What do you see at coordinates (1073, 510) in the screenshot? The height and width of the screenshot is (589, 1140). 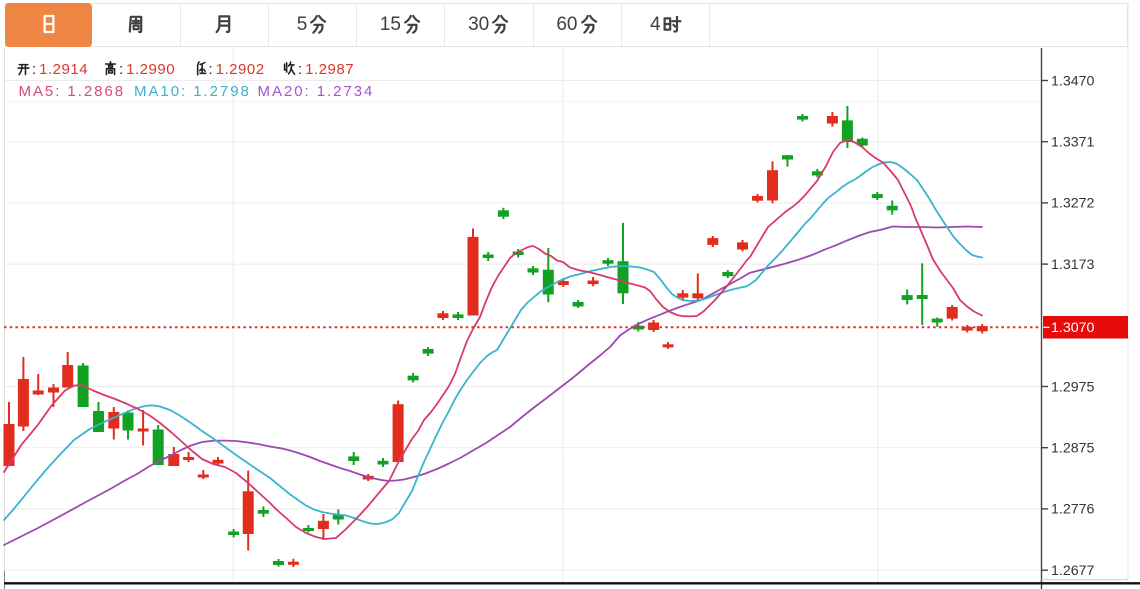 I see `svg-text: 1.2776` at bounding box center [1073, 510].